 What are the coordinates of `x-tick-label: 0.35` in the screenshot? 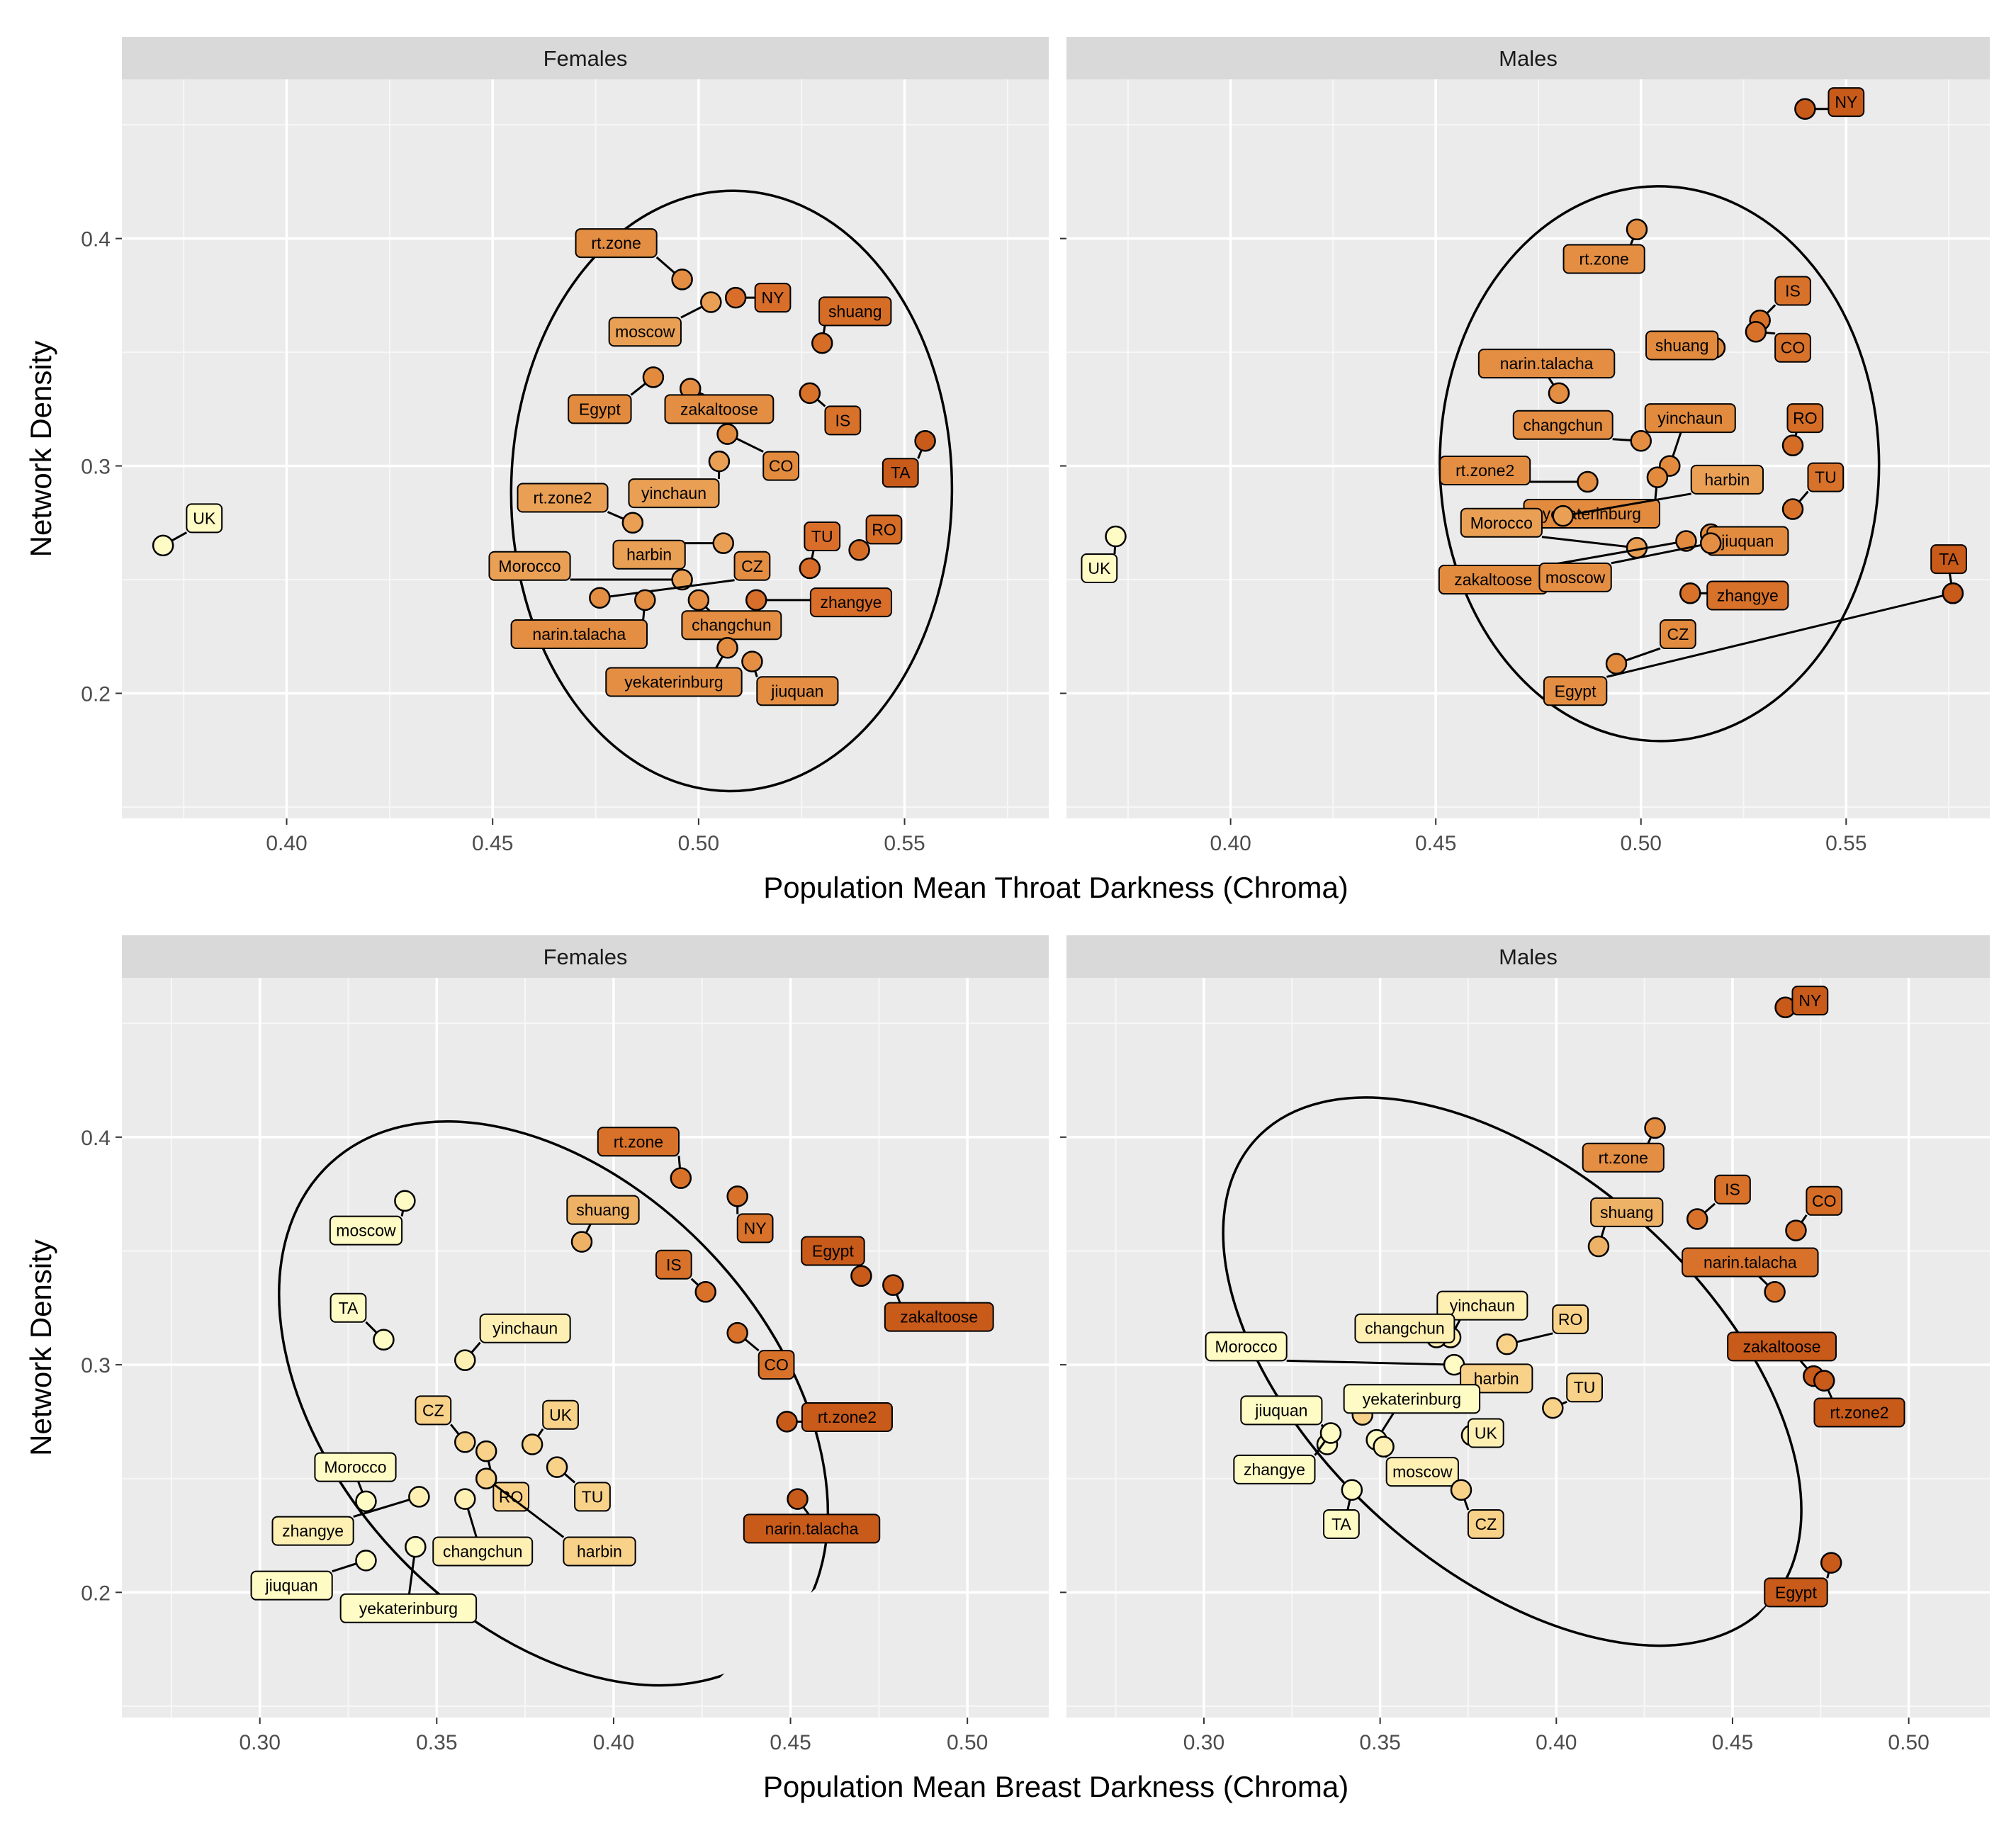 It's located at (1379, 1743).